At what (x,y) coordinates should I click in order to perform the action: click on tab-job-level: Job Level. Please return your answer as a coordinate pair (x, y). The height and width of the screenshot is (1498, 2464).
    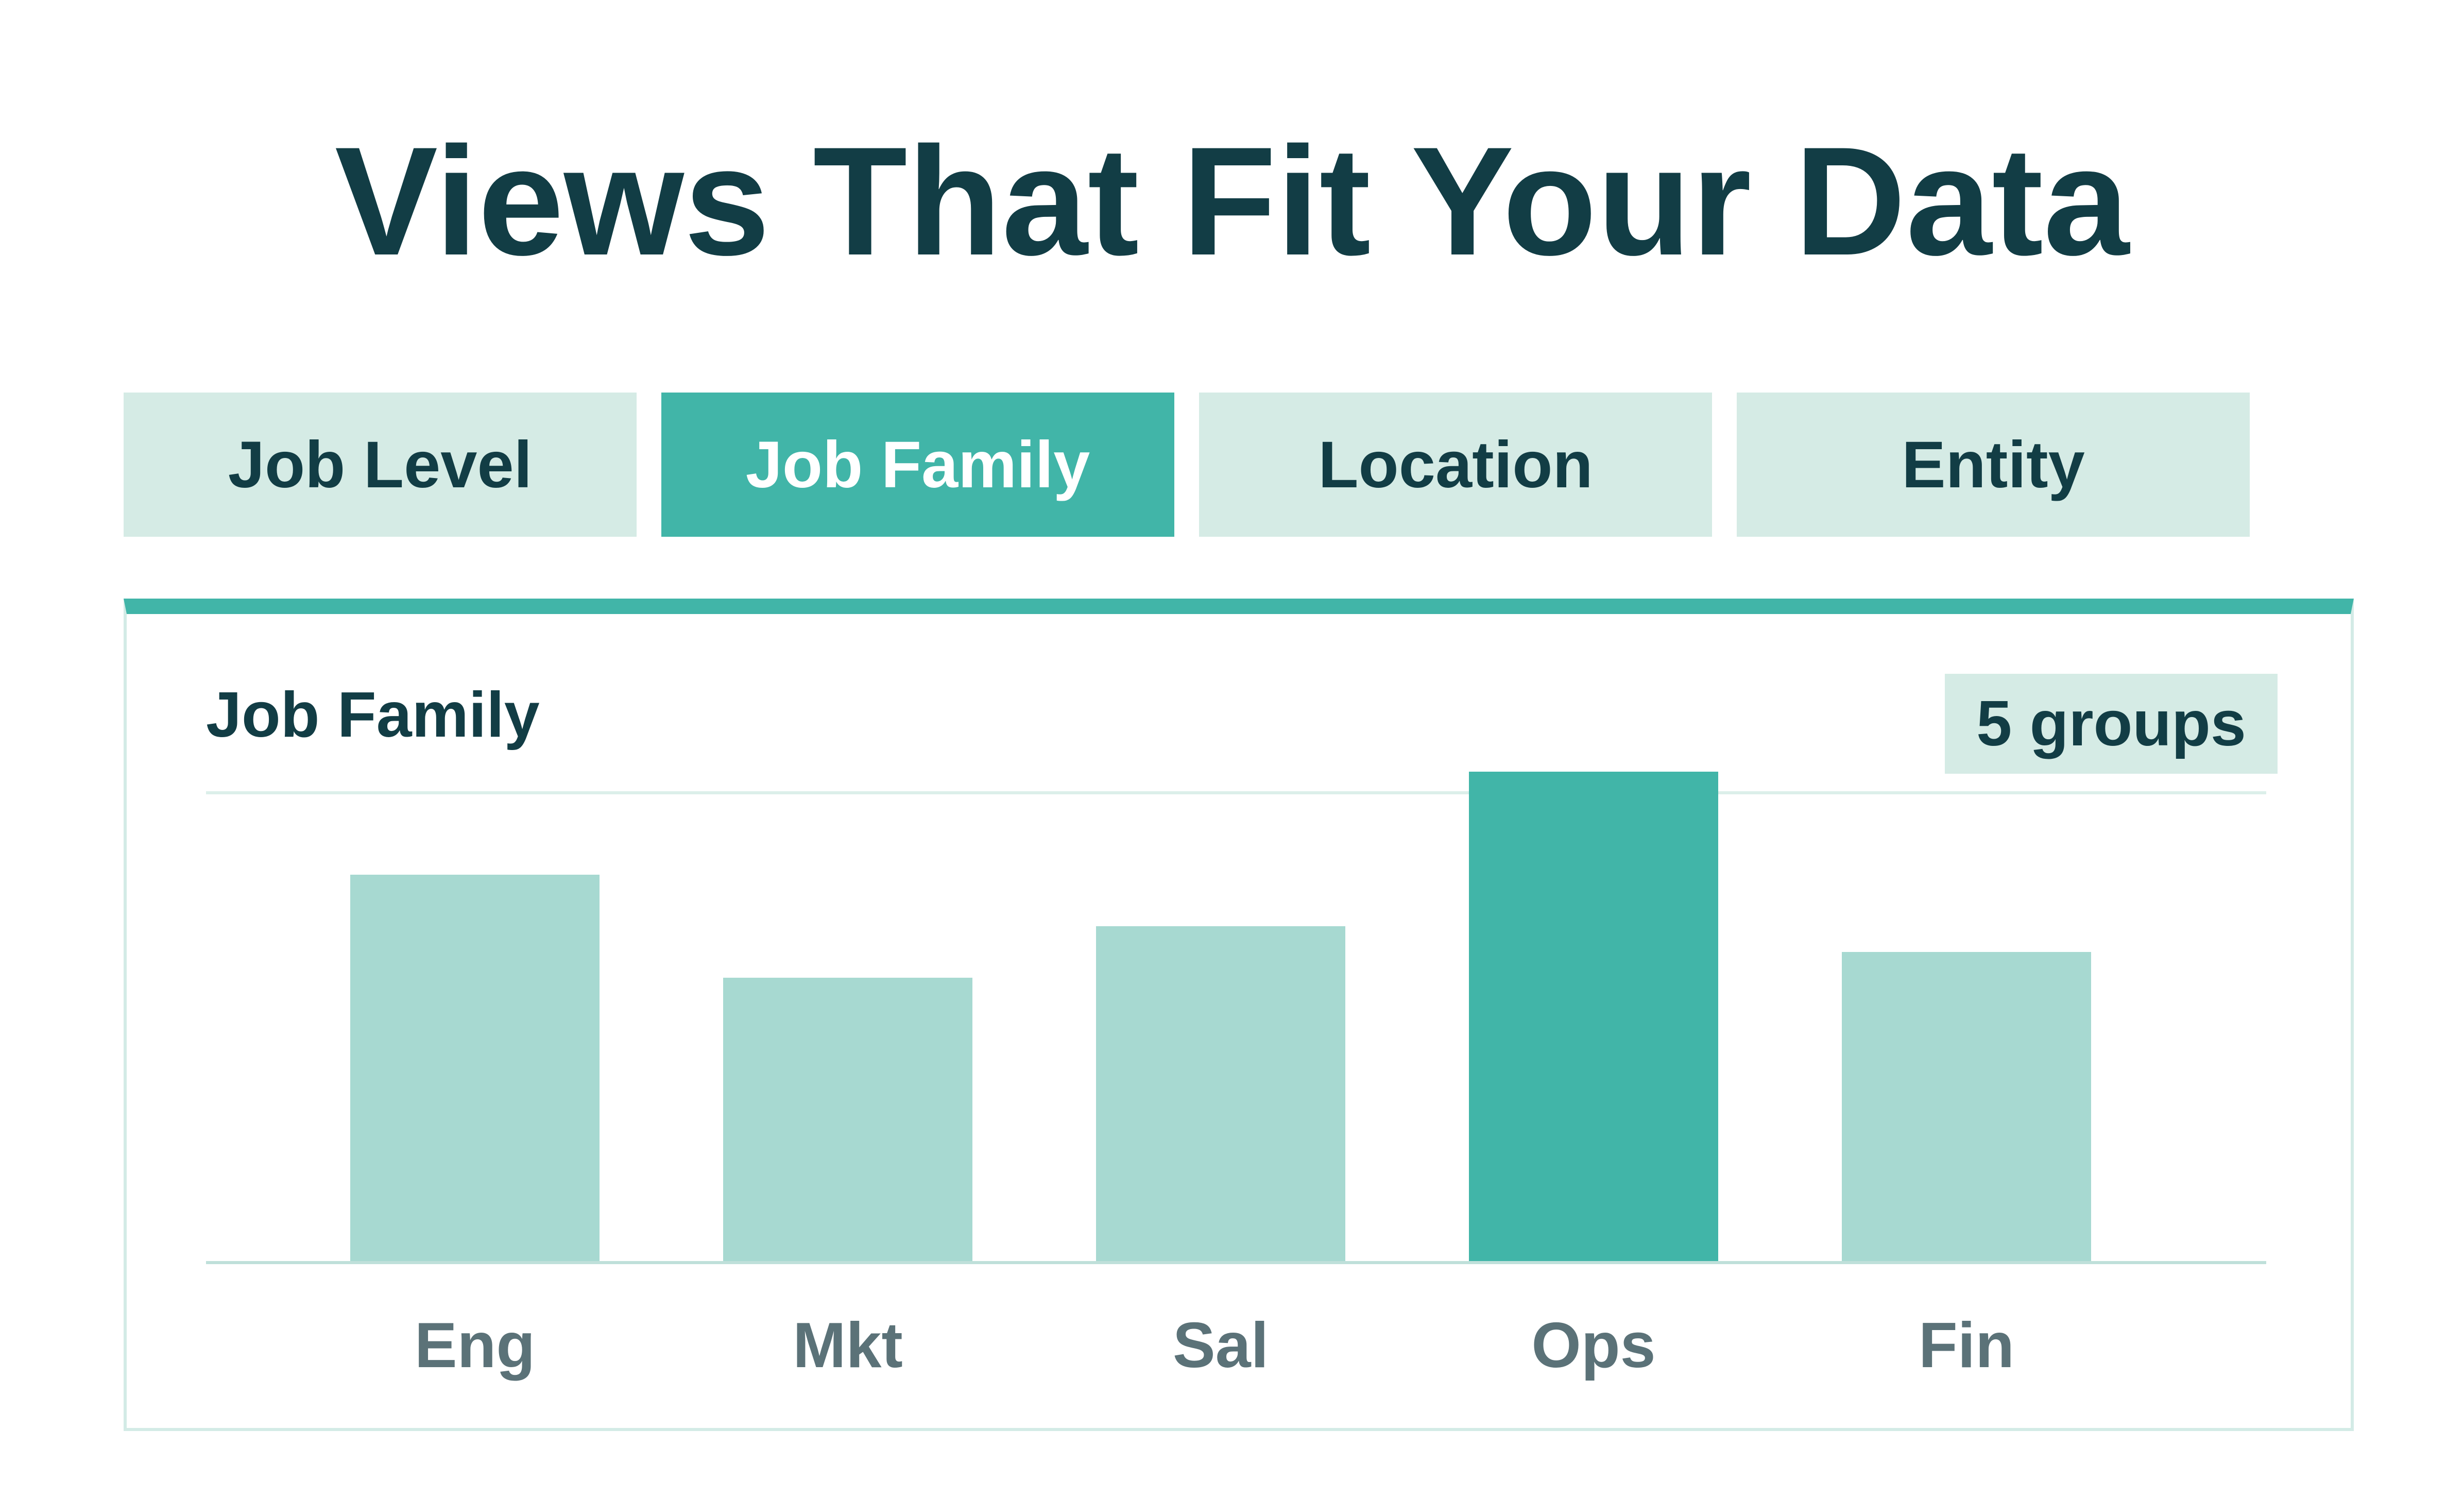
    Looking at the image, I should click on (380, 465).